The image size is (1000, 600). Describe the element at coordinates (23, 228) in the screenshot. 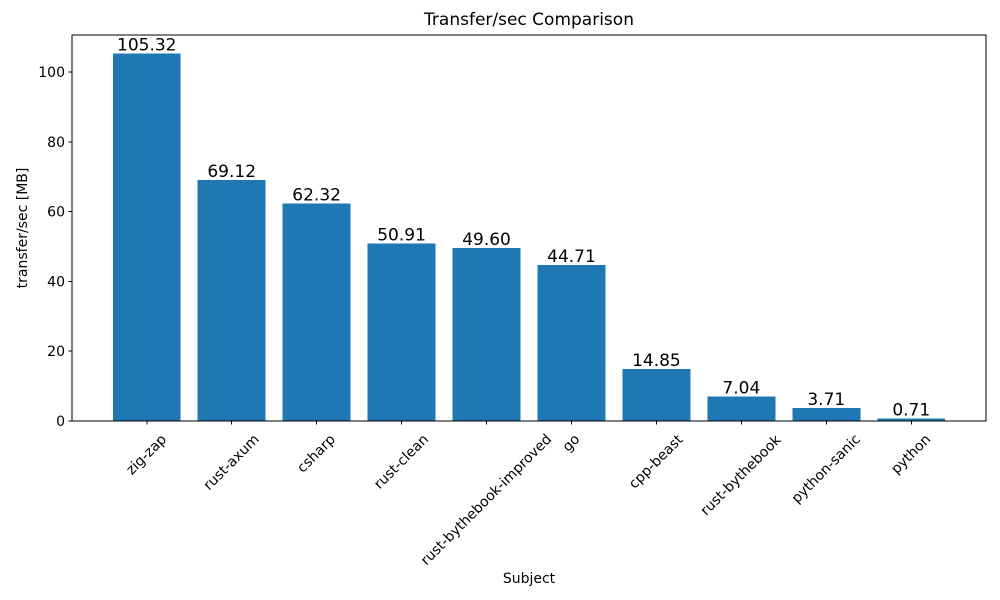

I see `y-axis-label: transfer/sec [MB]` at that location.